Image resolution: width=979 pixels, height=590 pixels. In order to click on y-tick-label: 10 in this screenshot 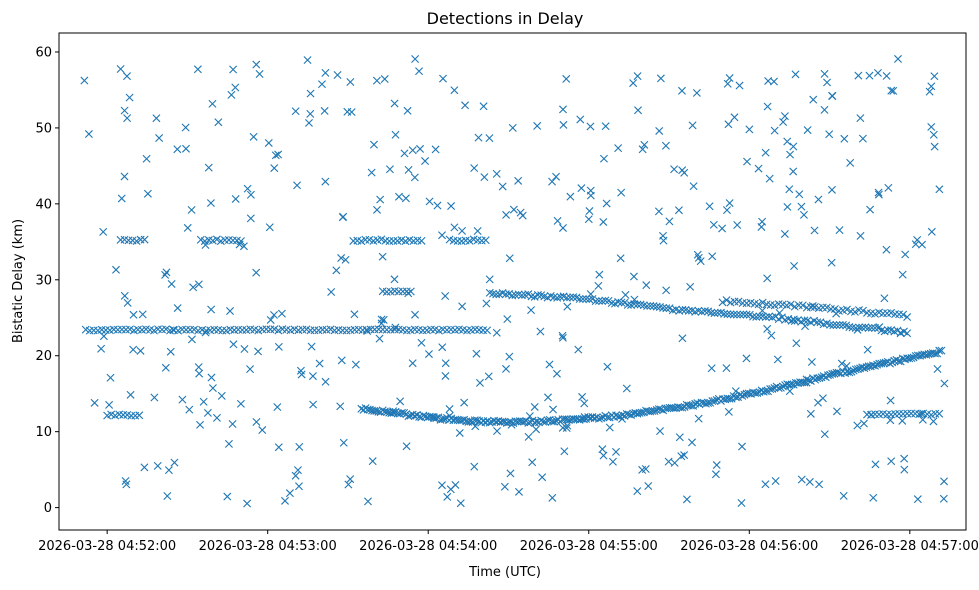, I will do `click(43, 432)`.